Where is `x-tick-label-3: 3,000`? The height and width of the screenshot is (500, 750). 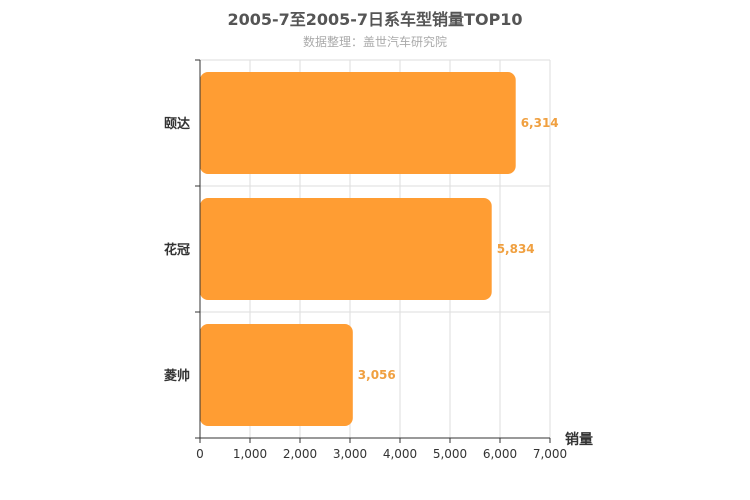 x-tick-label-3: 3,000 is located at coordinates (350, 454).